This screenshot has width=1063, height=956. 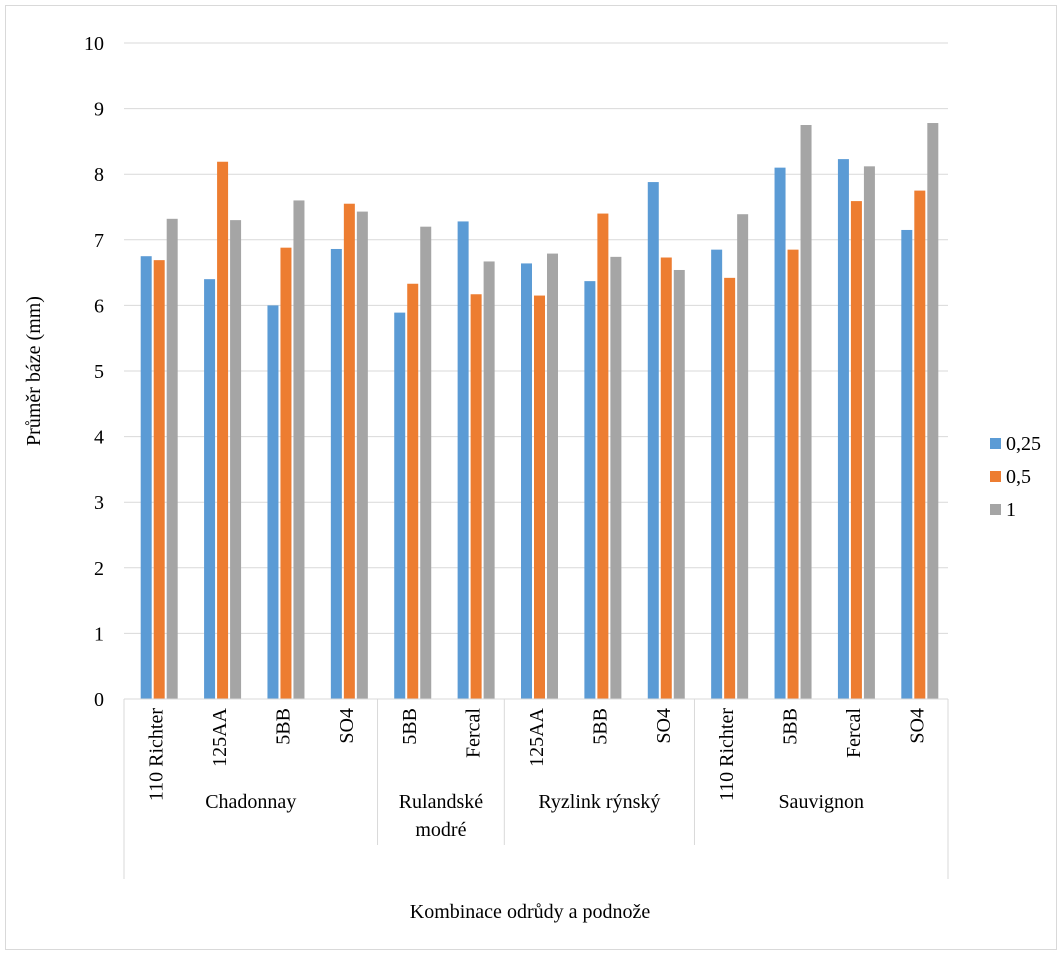 What do you see at coordinates (99, 110) in the screenshot?
I see `y-tick-label: 9` at bounding box center [99, 110].